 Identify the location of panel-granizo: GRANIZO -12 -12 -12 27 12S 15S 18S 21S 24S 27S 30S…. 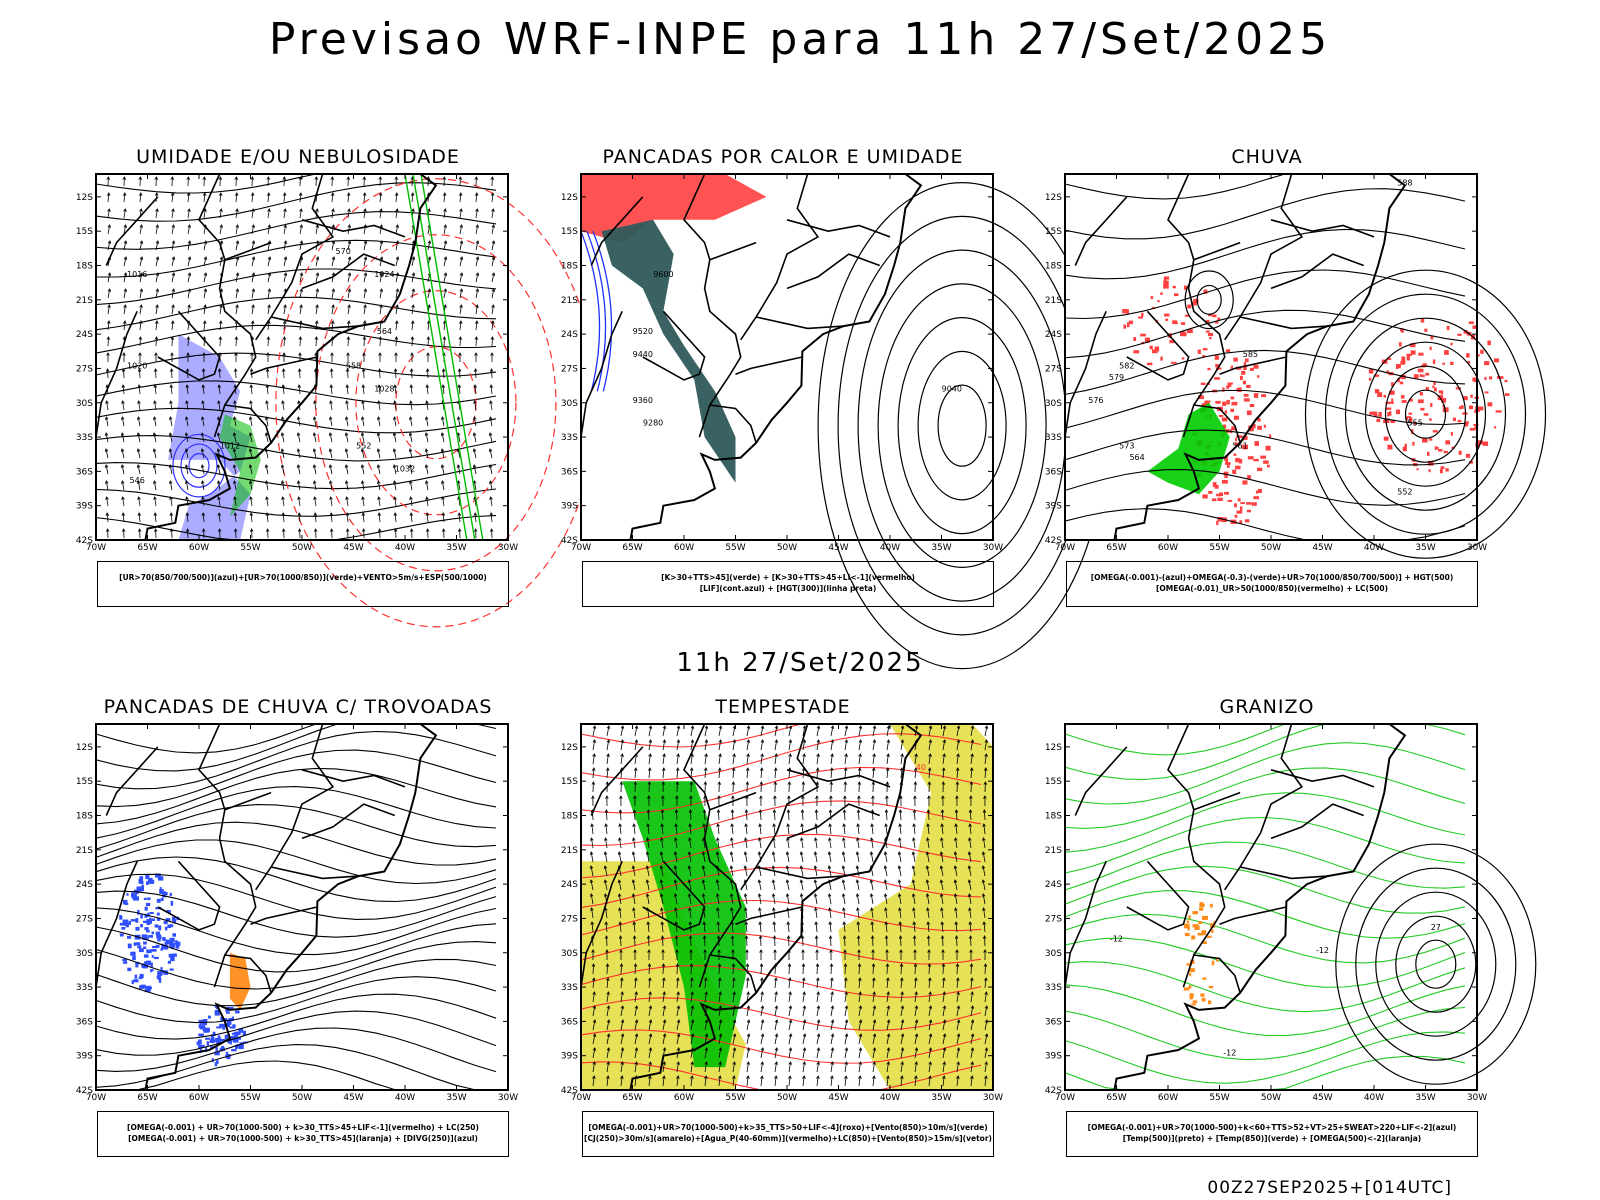
(1291, 943).